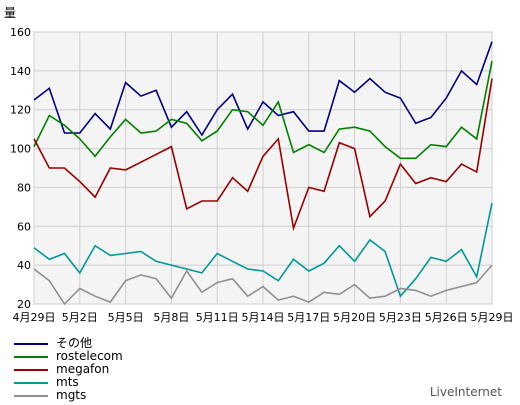 Image resolution: width=520 pixels, height=405 pixels. Describe the element at coordinates (20, 110) in the screenshot. I see `y-tick-label: 120` at that location.